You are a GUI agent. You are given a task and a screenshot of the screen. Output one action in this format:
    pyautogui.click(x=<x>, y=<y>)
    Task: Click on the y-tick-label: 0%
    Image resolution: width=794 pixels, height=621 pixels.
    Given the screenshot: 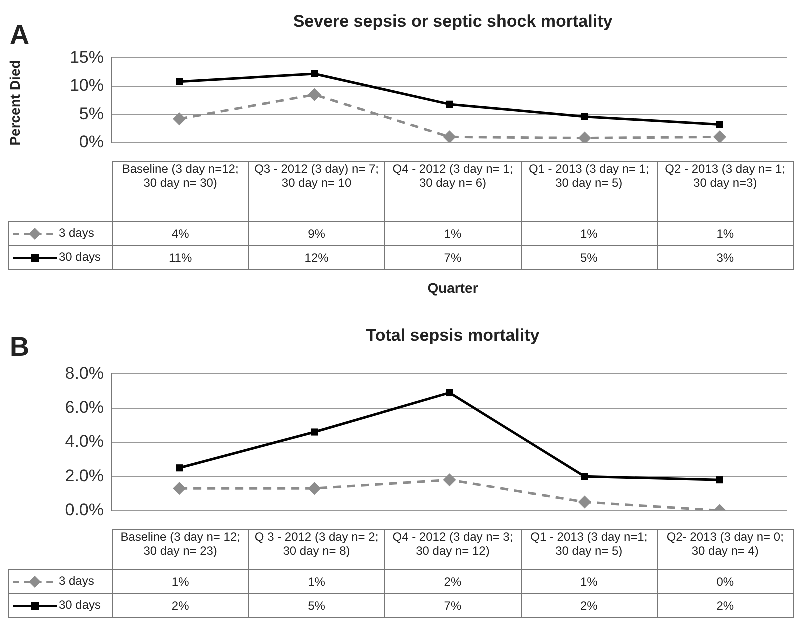 What is the action you would take?
    pyautogui.click(x=91, y=142)
    